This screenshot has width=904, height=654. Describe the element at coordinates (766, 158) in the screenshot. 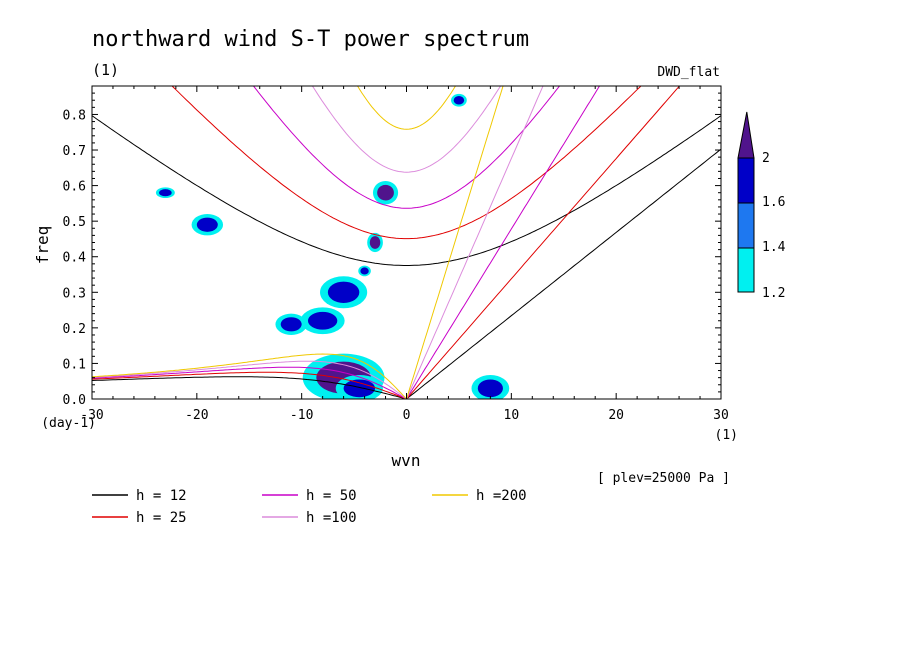

I see `colorbar-label: 2` at that location.